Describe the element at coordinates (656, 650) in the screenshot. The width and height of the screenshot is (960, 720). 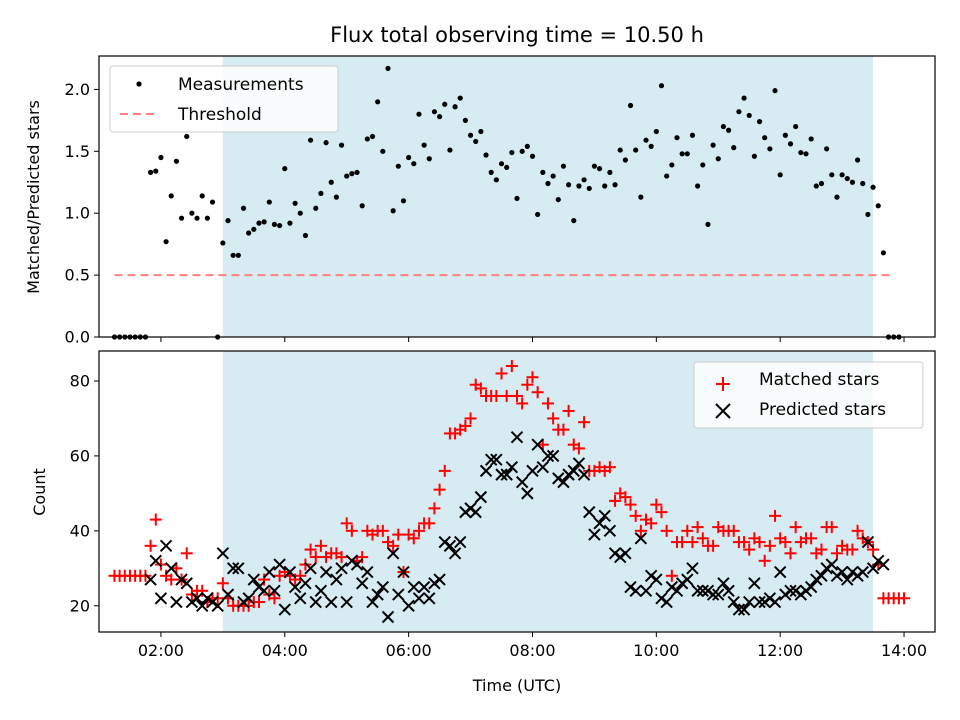
I see `x-tick-label: 10:00` at that location.